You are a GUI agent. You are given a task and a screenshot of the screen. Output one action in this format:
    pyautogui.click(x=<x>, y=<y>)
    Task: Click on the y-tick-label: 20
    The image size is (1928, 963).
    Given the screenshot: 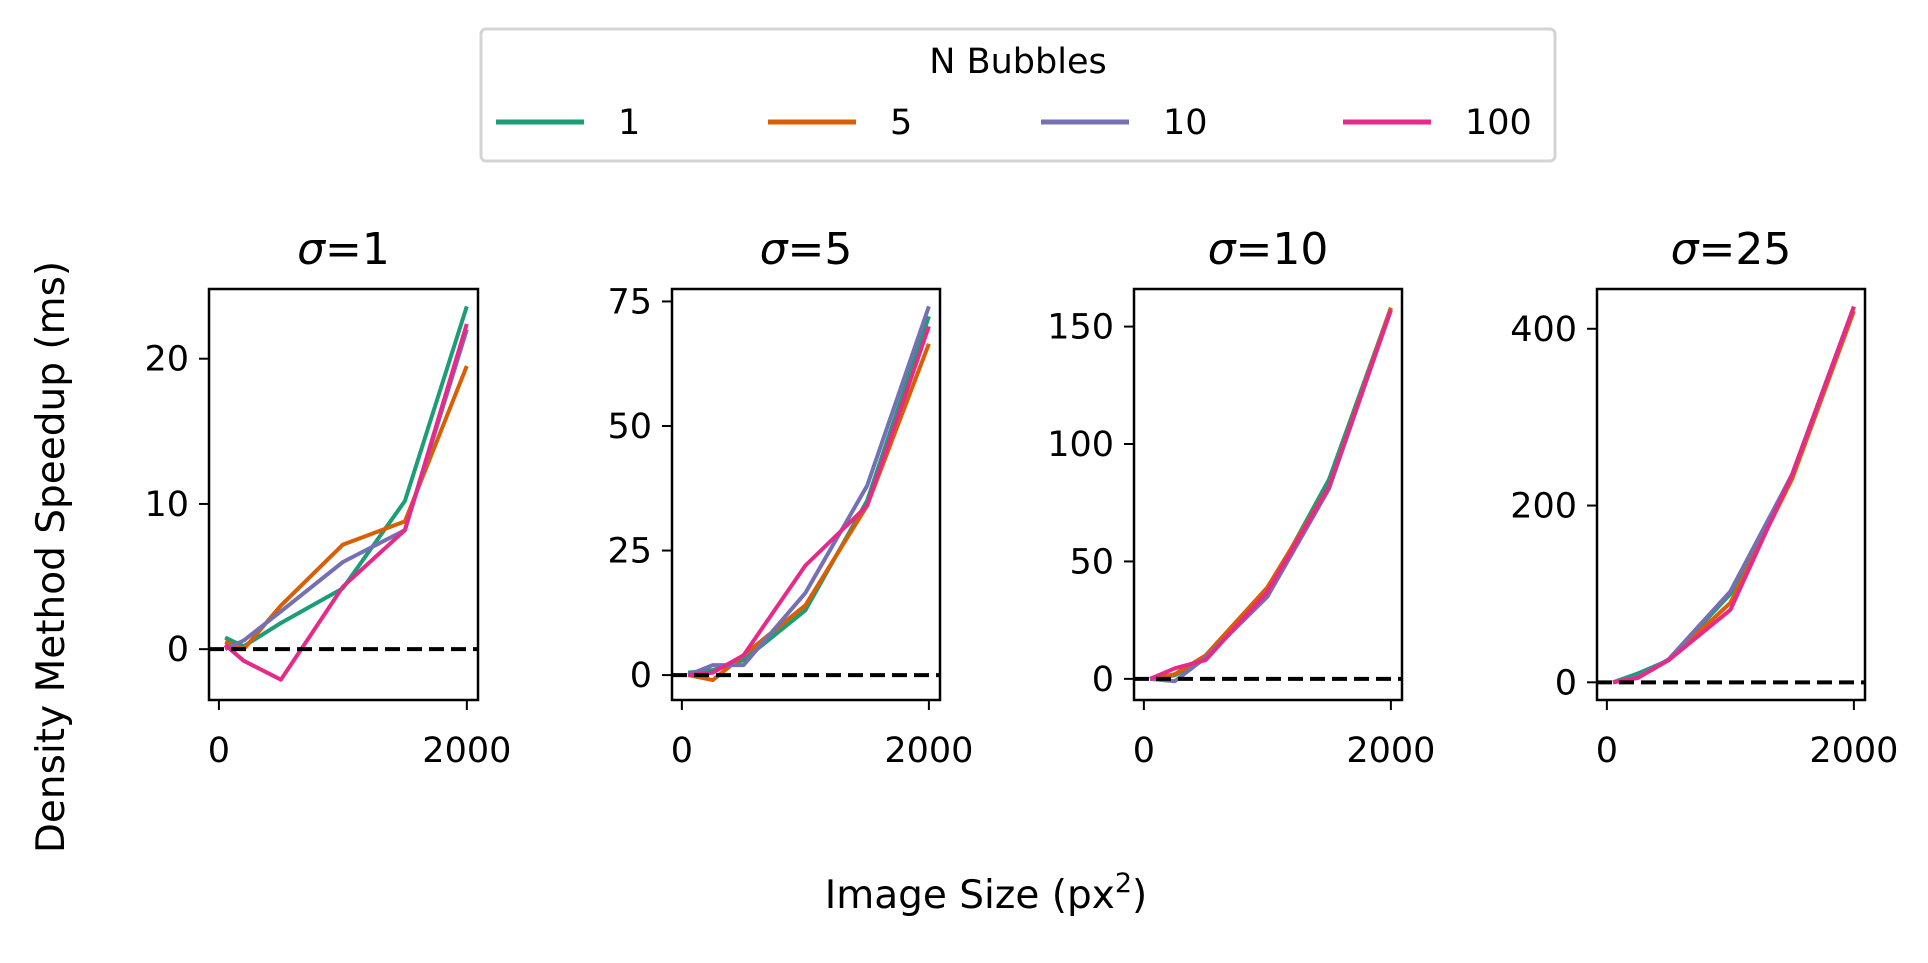 What is the action you would take?
    pyautogui.click(x=166, y=360)
    